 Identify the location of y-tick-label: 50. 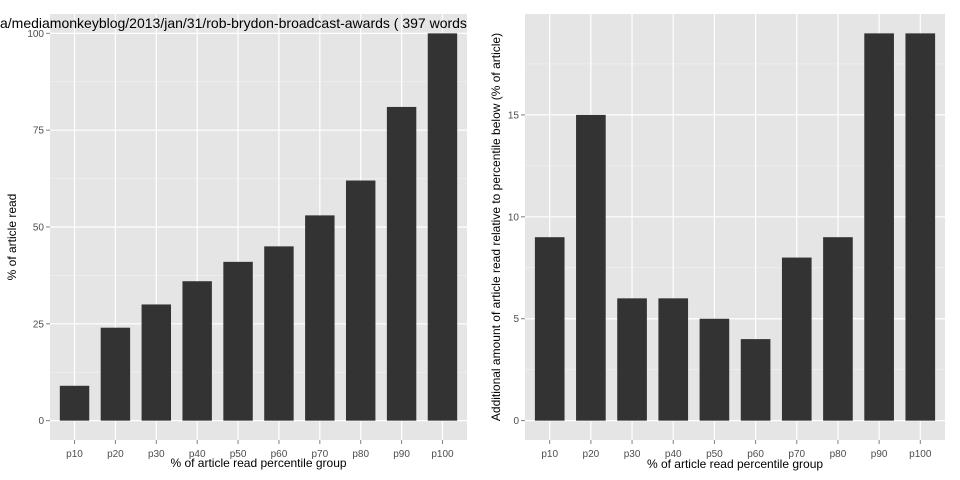
(39, 228).